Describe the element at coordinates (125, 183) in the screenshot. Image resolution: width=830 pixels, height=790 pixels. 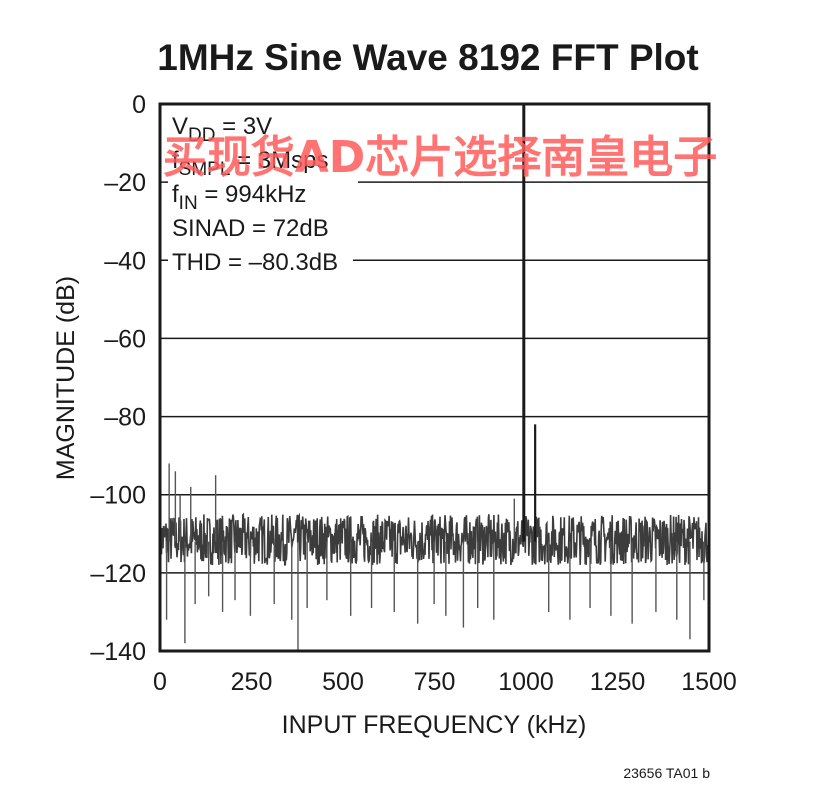
I see `y-tick-label-1: –20` at that location.